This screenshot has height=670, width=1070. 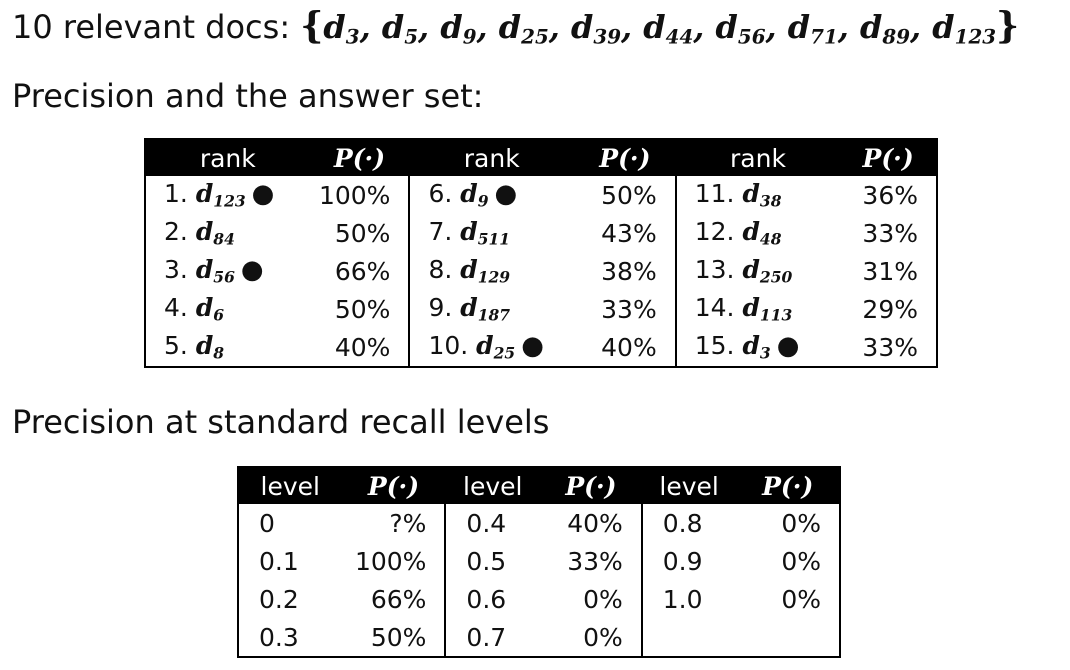 I want to click on doc-subscript: 5, so click(x=411, y=36).